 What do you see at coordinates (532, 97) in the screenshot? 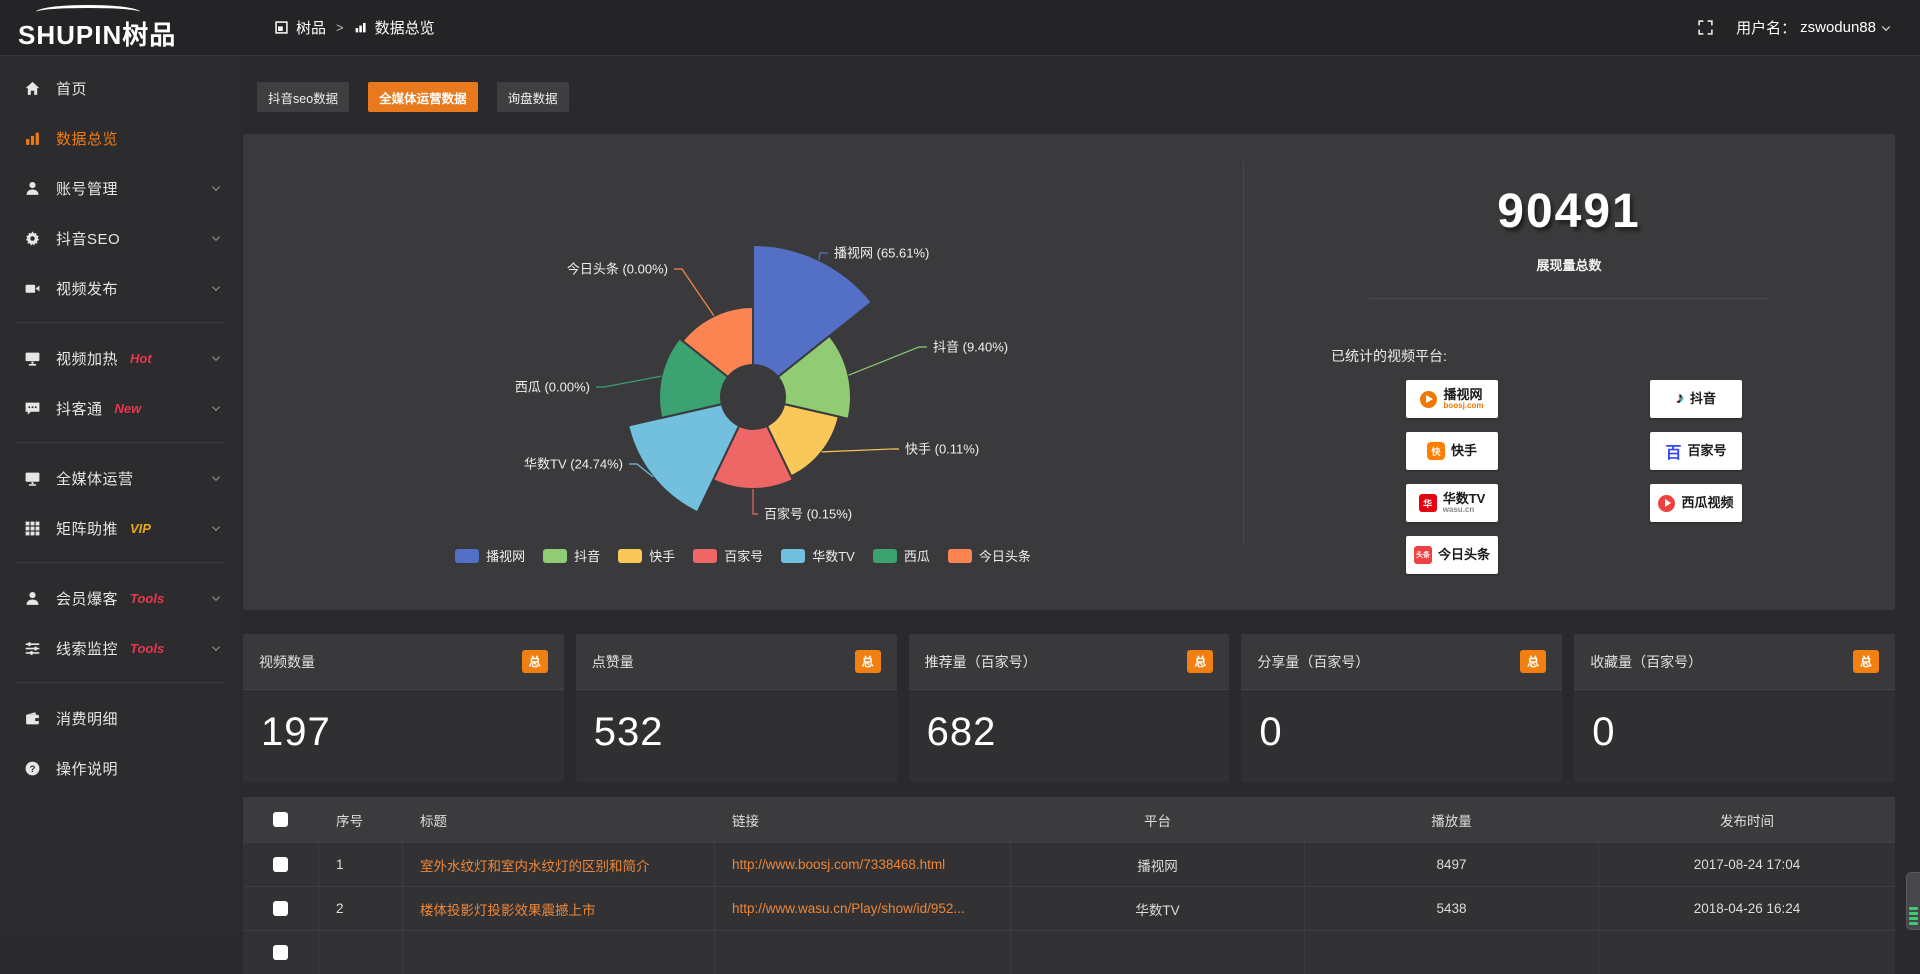
I see `tab-inquiry-data: 询盘数据` at bounding box center [532, 97].